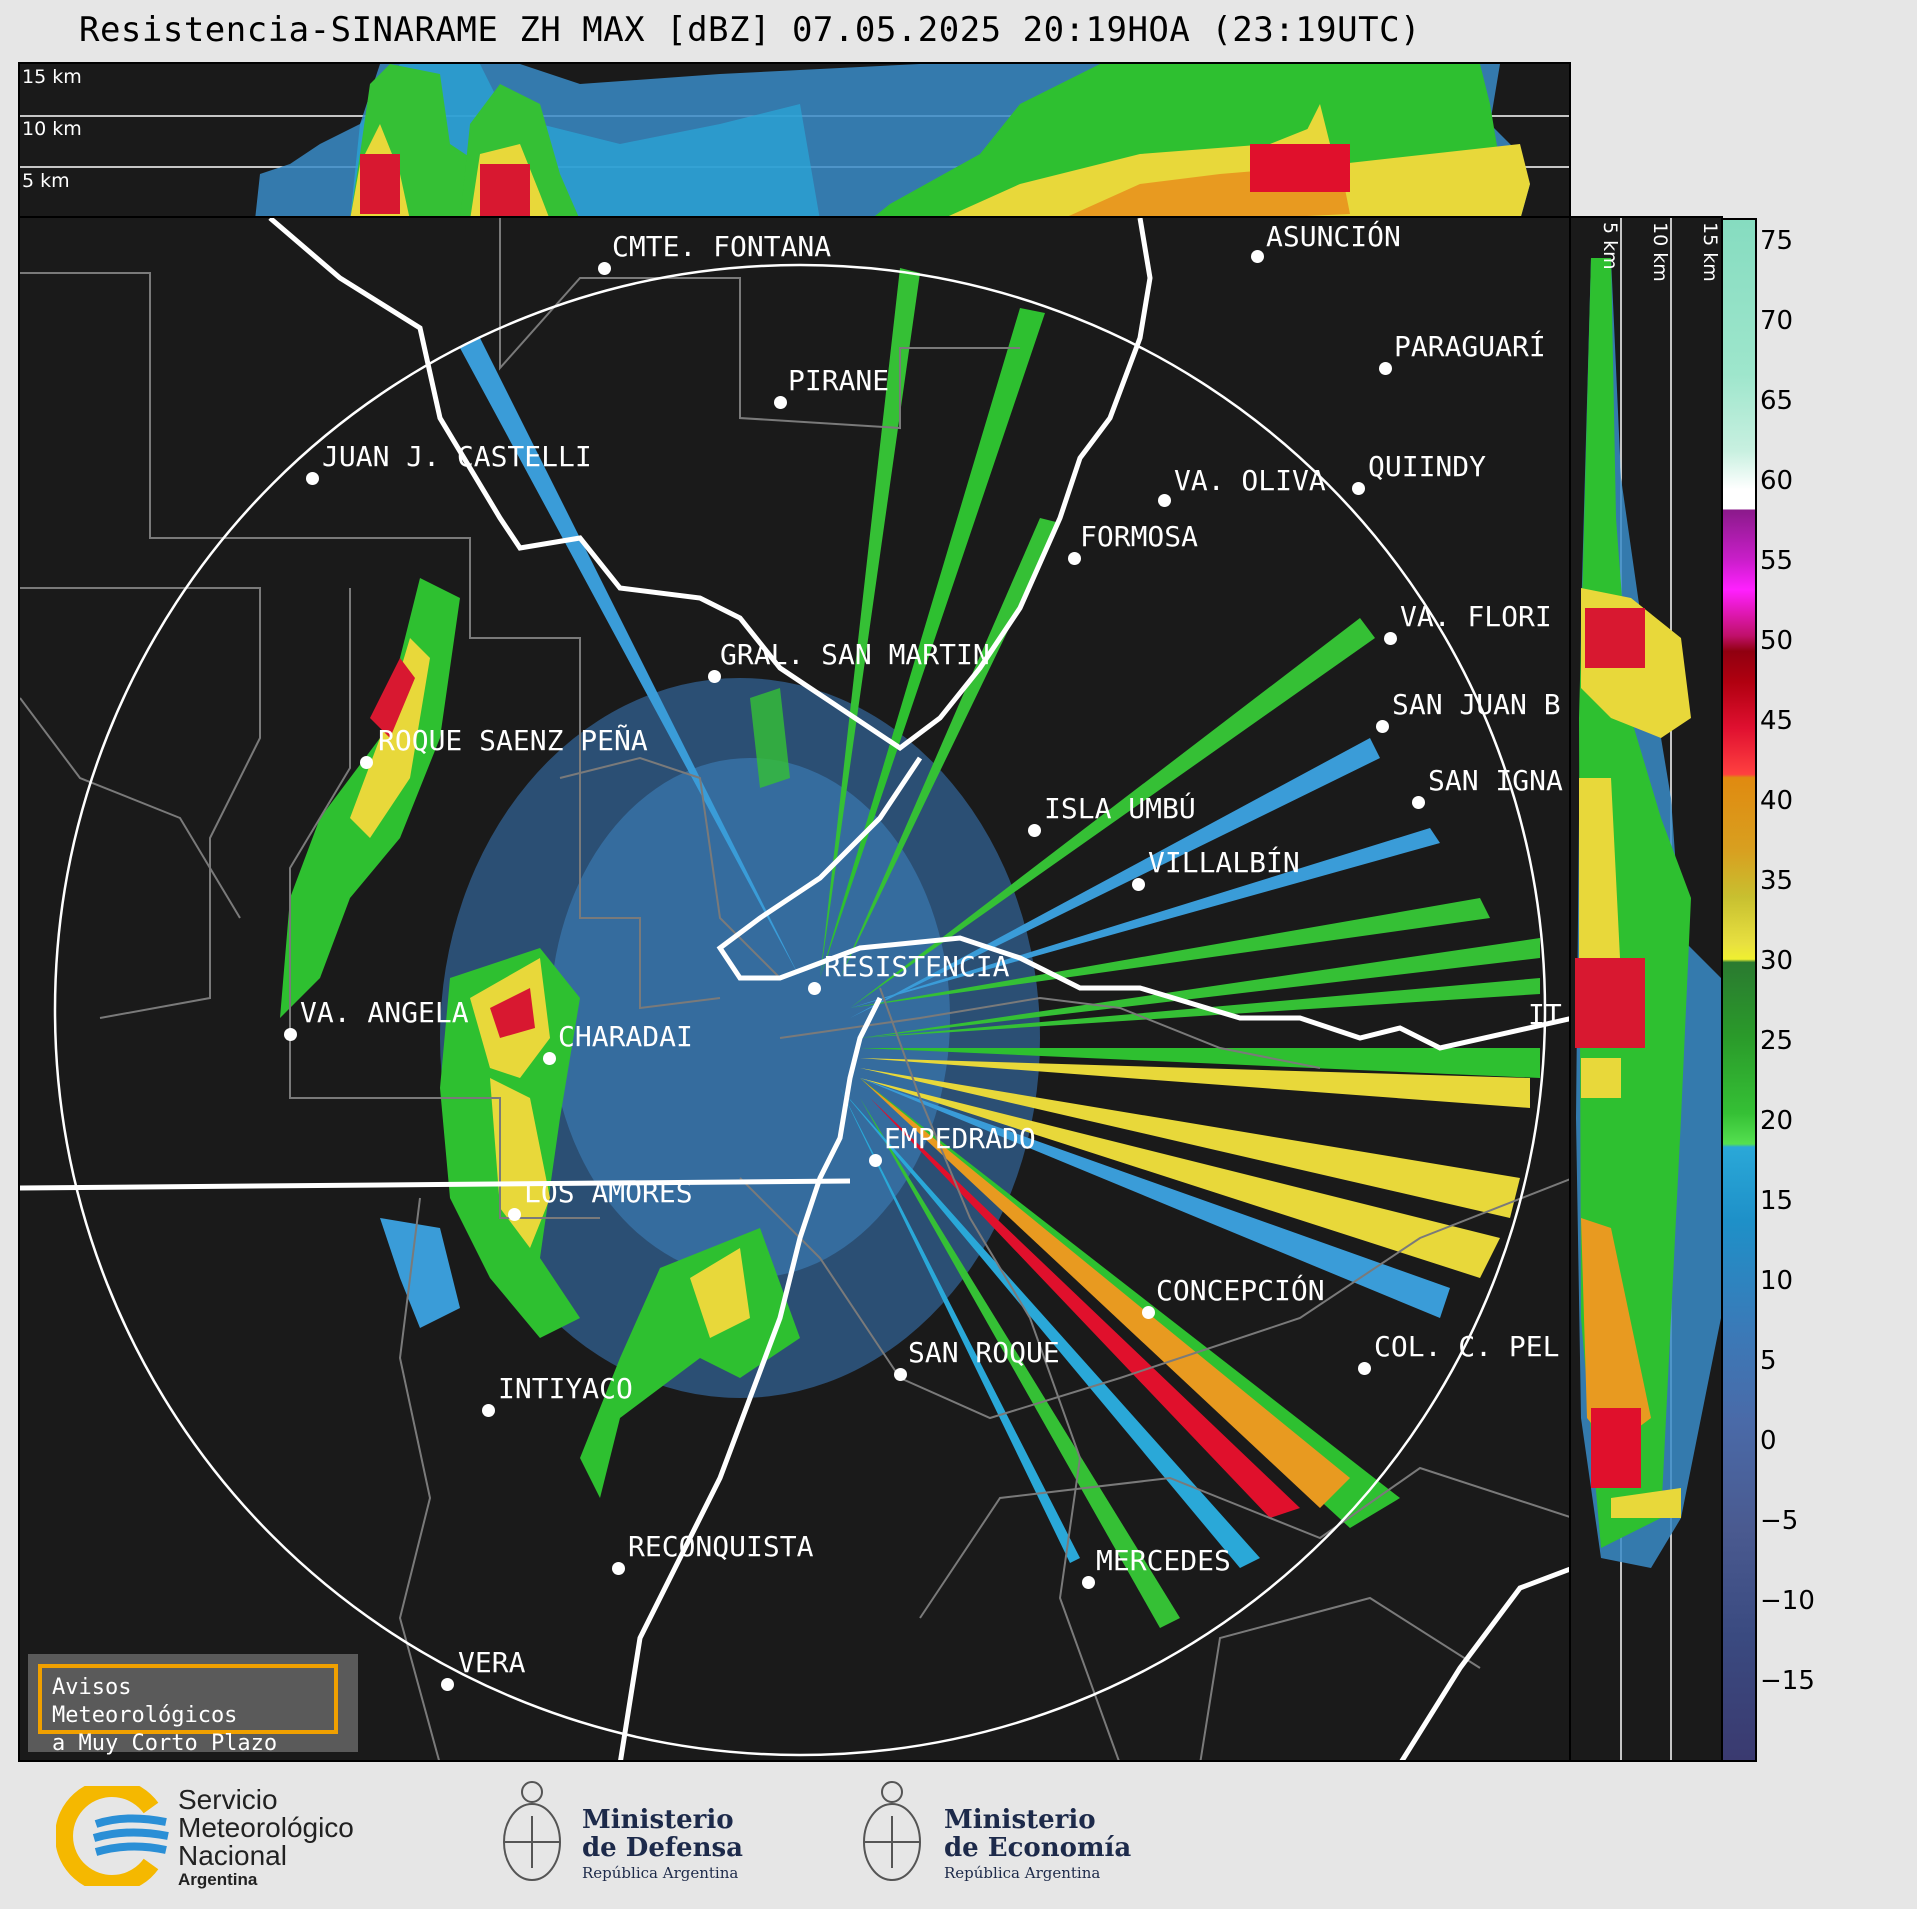 The image size is (1917, 1909). I want to click on side-cross-section-panel: 5 km 10 km 15 km, so click(1646, 989).